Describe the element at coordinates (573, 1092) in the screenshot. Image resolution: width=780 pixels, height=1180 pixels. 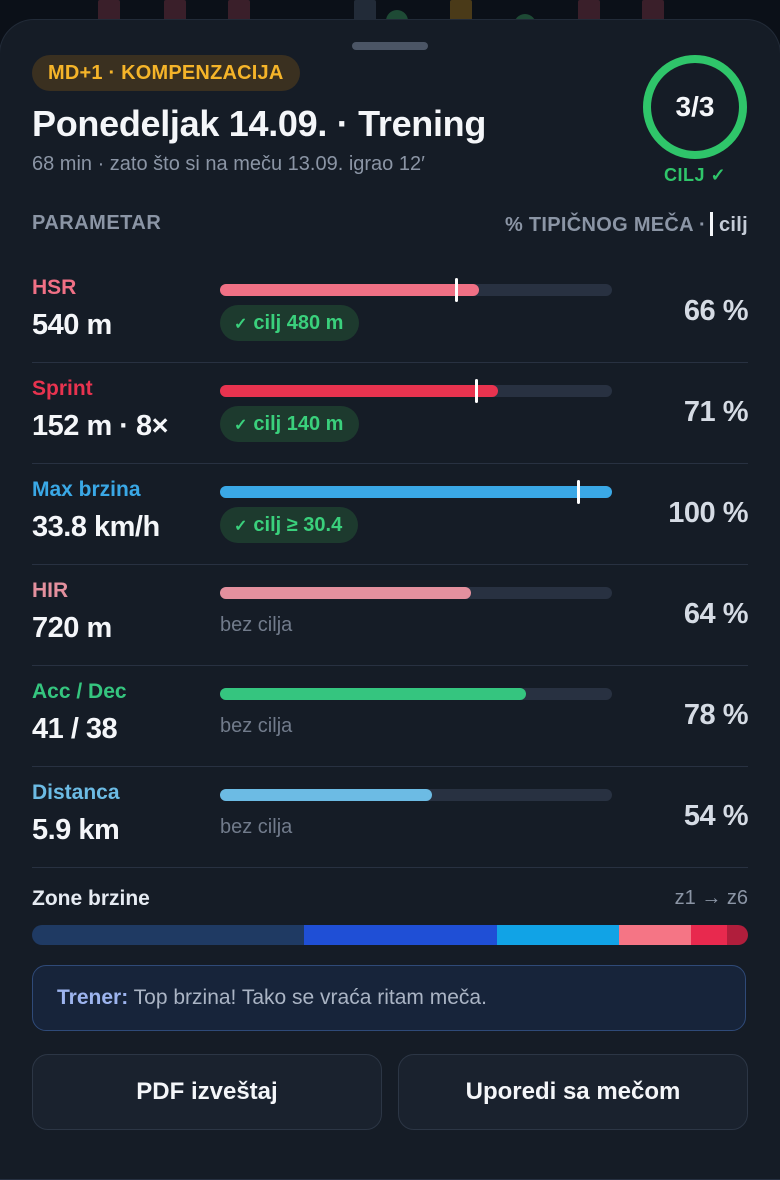
I see `compare-with-match-button: Uporedi sa mečom` at that location.